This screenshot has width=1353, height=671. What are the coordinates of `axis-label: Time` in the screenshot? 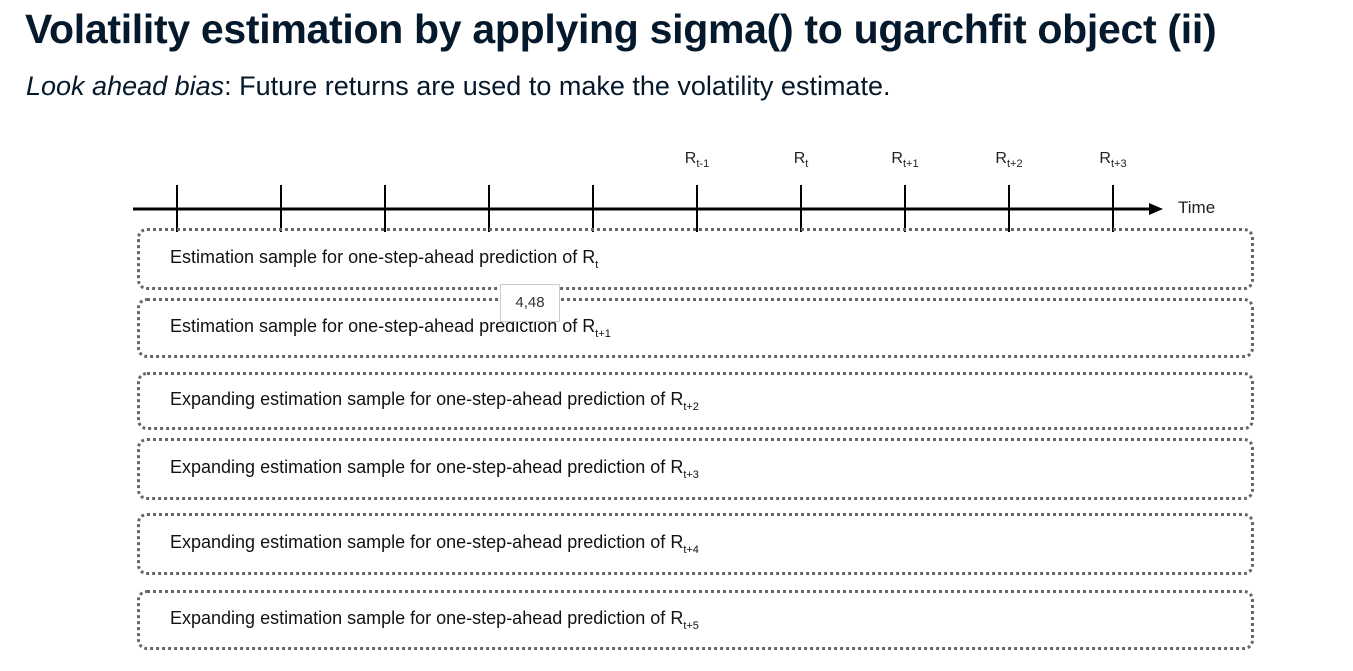 It's located at (1197, 207).